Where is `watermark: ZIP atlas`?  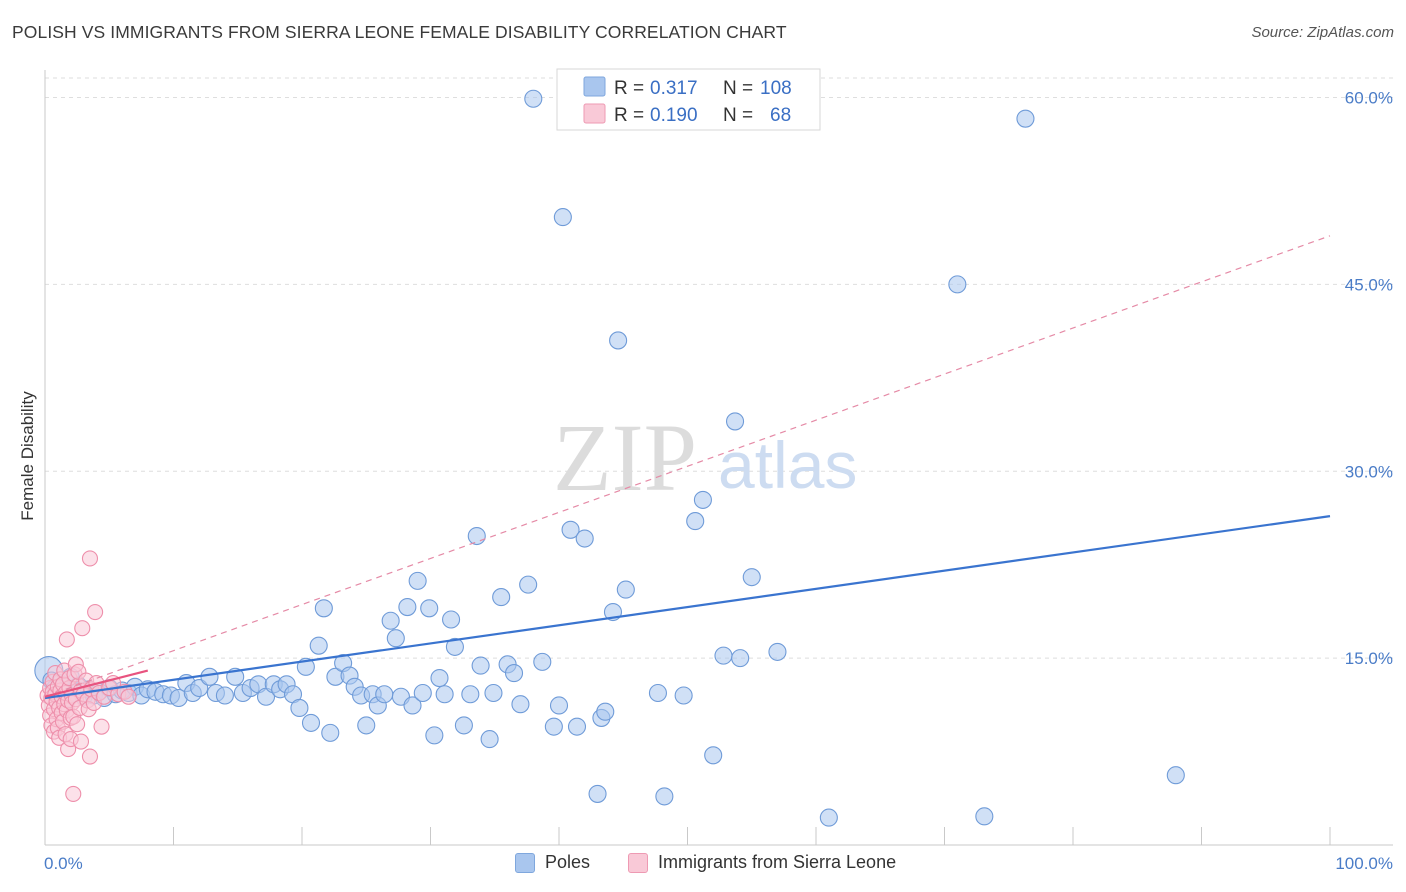
watermark: ZIP atlas is located at coordinates (705, 457).